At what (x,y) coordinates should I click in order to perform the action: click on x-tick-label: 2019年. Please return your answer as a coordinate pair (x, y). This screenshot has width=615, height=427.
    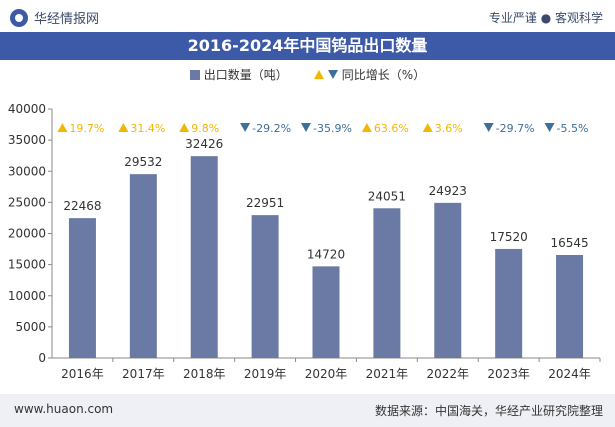
    Looking at the image, I should click on (265, 374).